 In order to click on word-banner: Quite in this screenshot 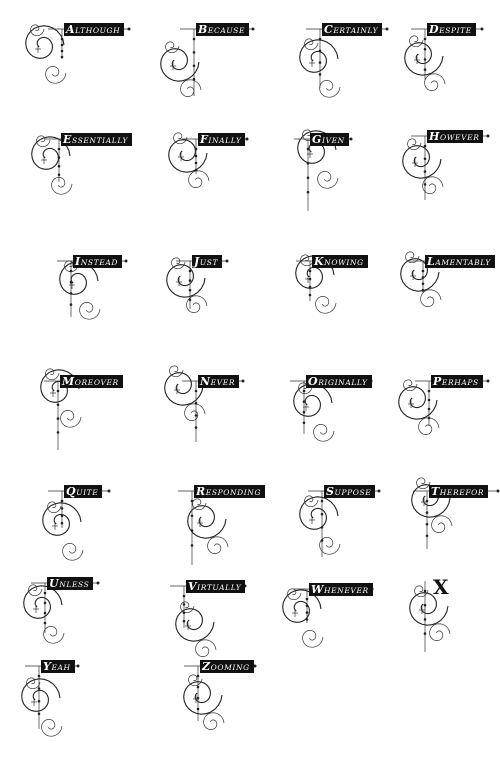, I will do `click(83, 491)`.